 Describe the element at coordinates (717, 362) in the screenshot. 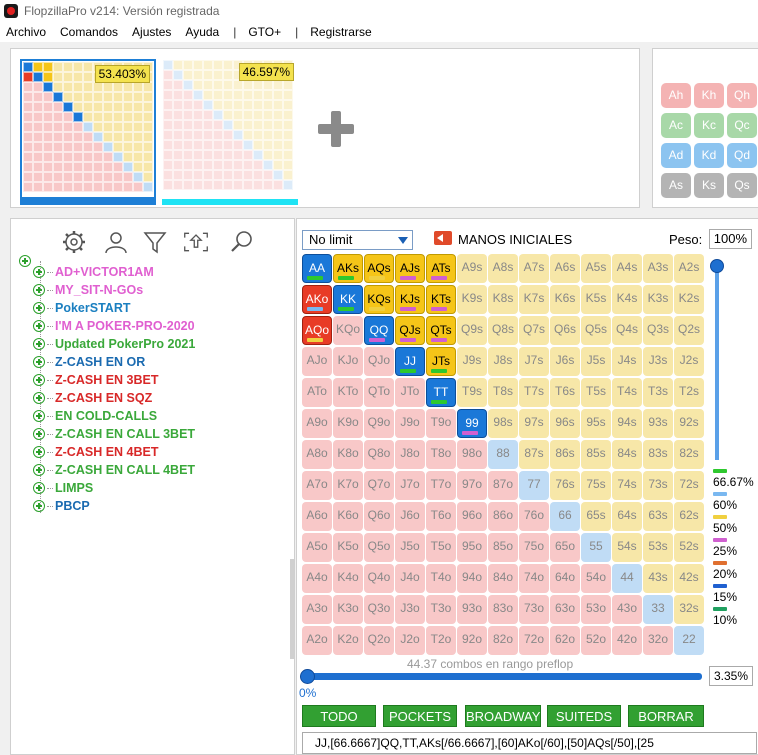

I see `weight-slider-track` at that location.